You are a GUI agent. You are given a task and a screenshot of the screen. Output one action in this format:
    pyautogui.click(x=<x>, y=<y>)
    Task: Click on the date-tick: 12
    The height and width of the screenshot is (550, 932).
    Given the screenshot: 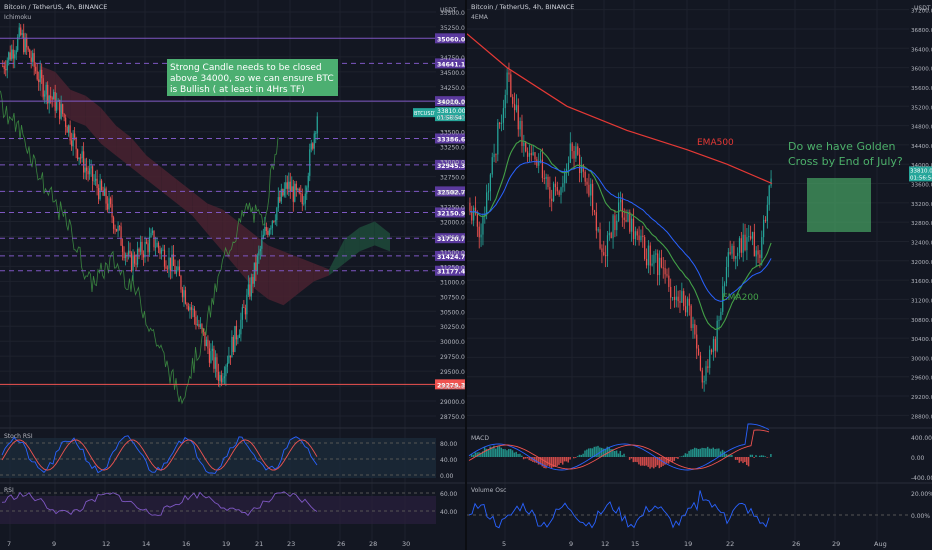 What is the action you would take?
    pyautogui.click(x=605, y=544)
    